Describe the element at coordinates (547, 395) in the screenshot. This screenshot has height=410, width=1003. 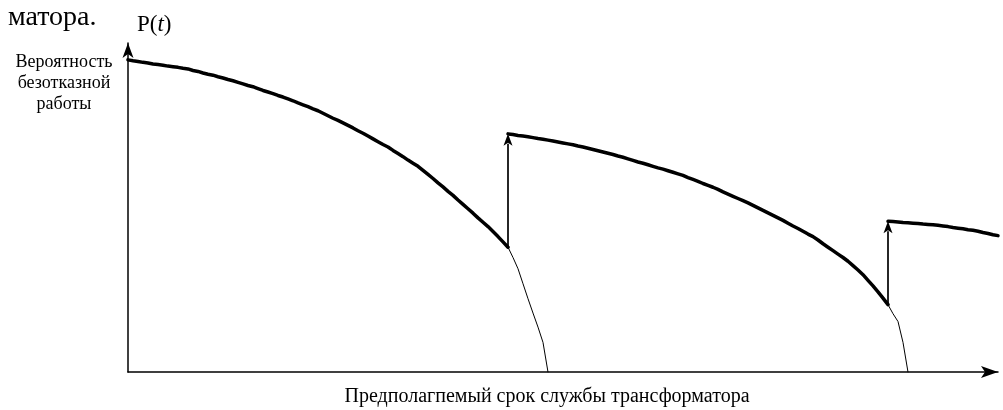
I see `x-axis-title: Предполагпемый срок службы трансформатора` at that location.